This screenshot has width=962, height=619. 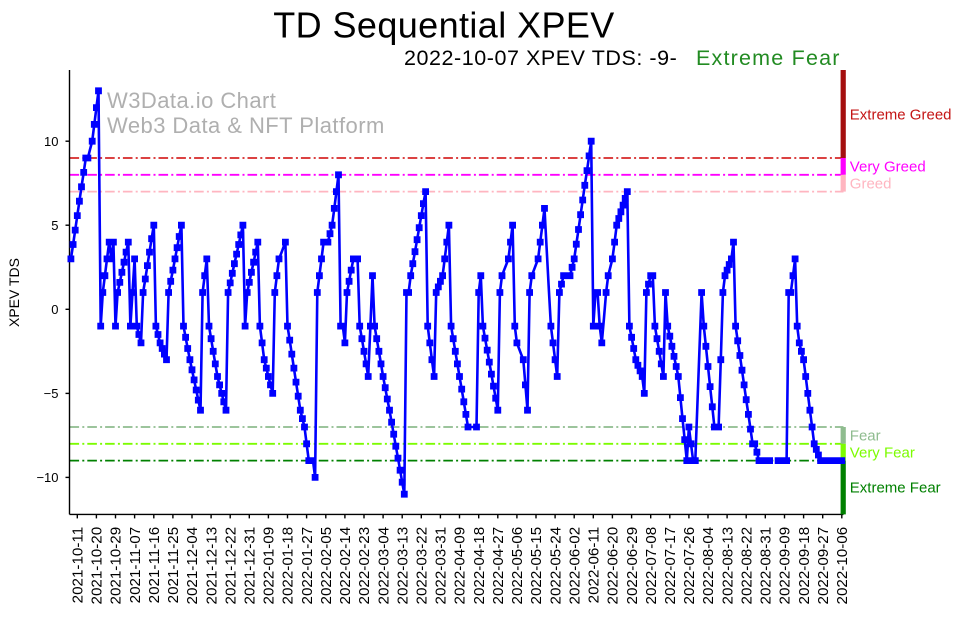 I want to click on svg-text: Extreme Greed, so click(x=901, y=114).